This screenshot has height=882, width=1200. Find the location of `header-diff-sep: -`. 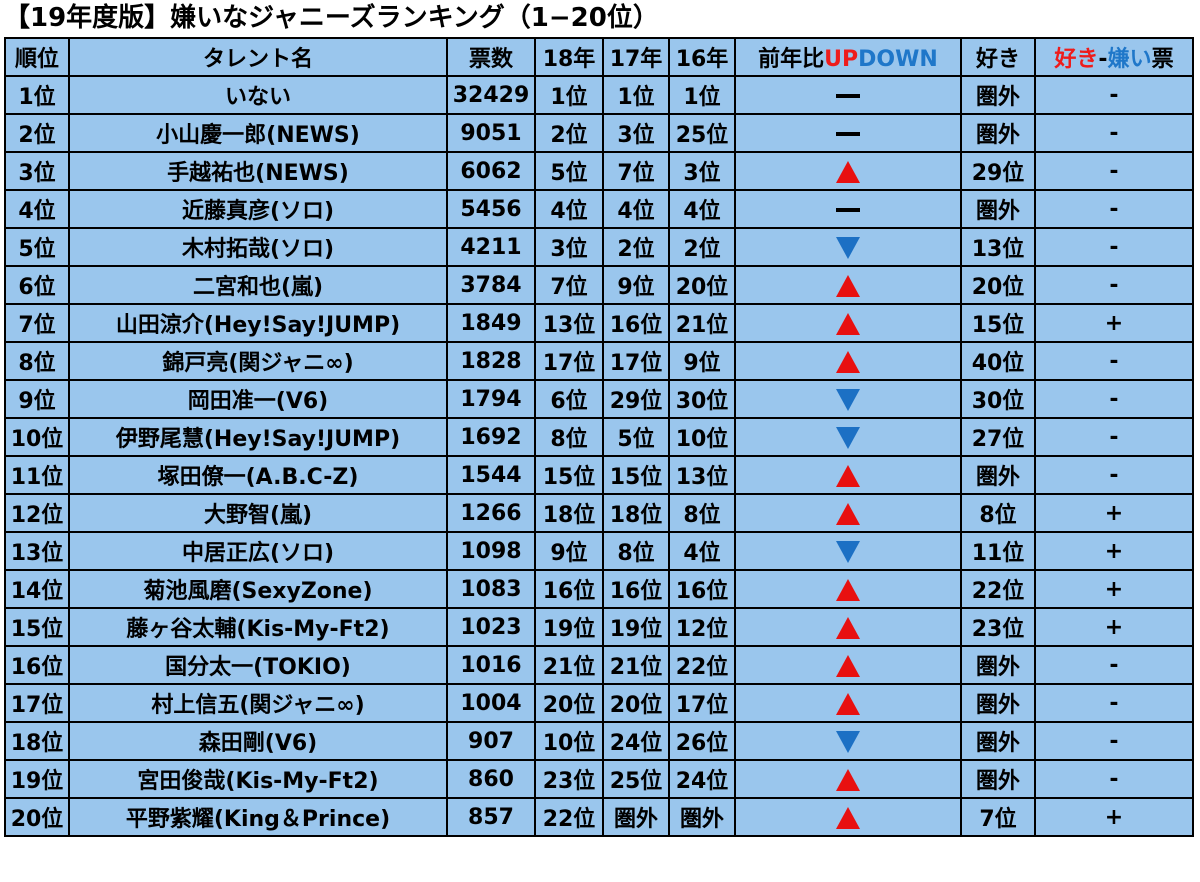

header-diff-sep: - is located at coordinates (1103, 59).